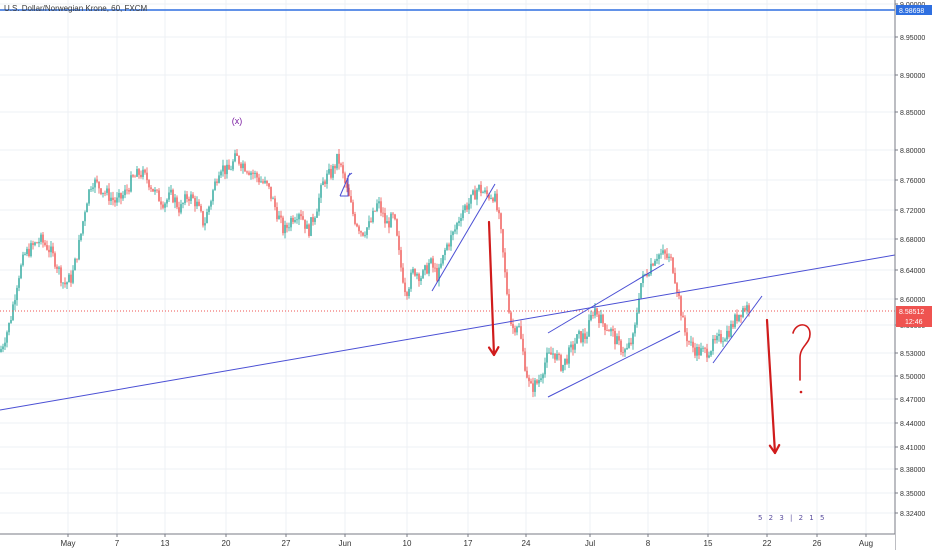 The height and width of the screenshot is (550, 932). I want to click on channel-lower, so click(614, 364).